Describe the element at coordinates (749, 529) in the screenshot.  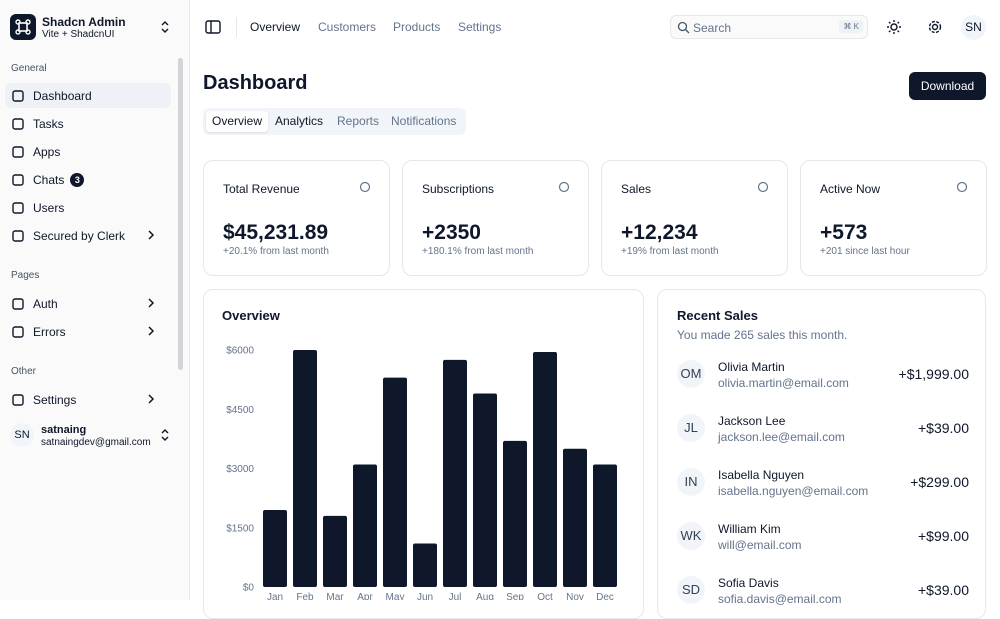
I see `sale-name: William Kim` at that location.